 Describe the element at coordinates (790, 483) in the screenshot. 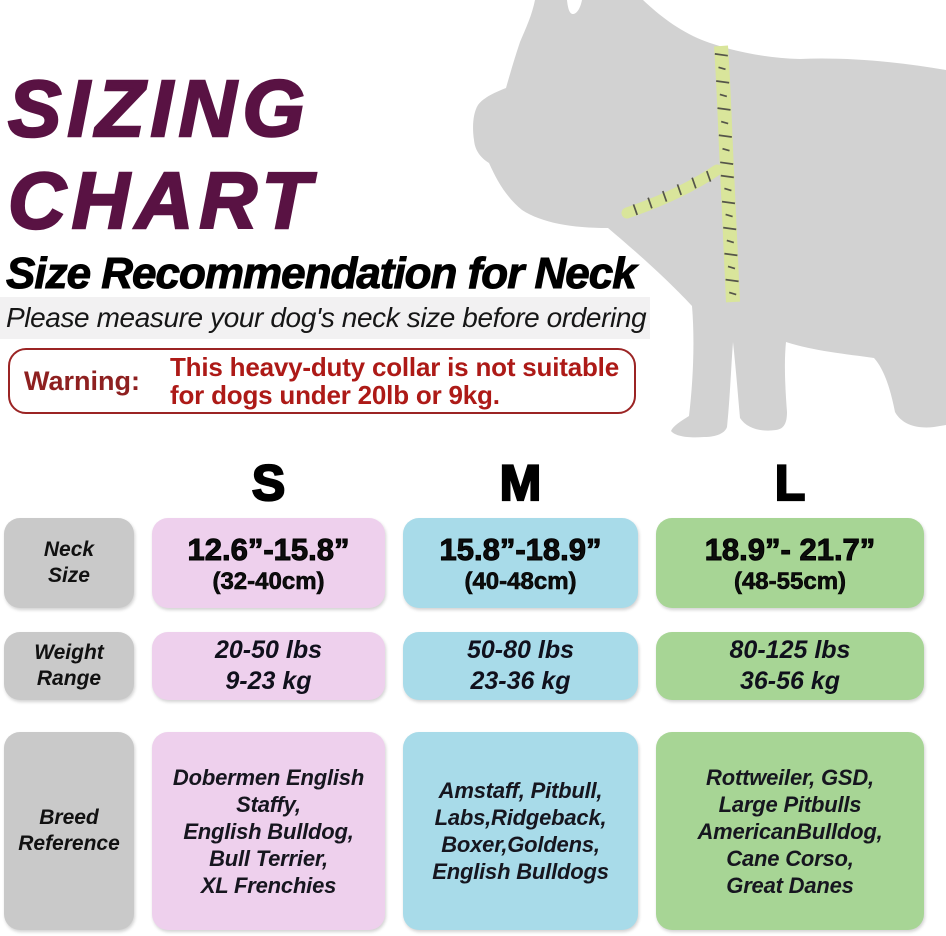

I see `column-header-l: L` at that location.